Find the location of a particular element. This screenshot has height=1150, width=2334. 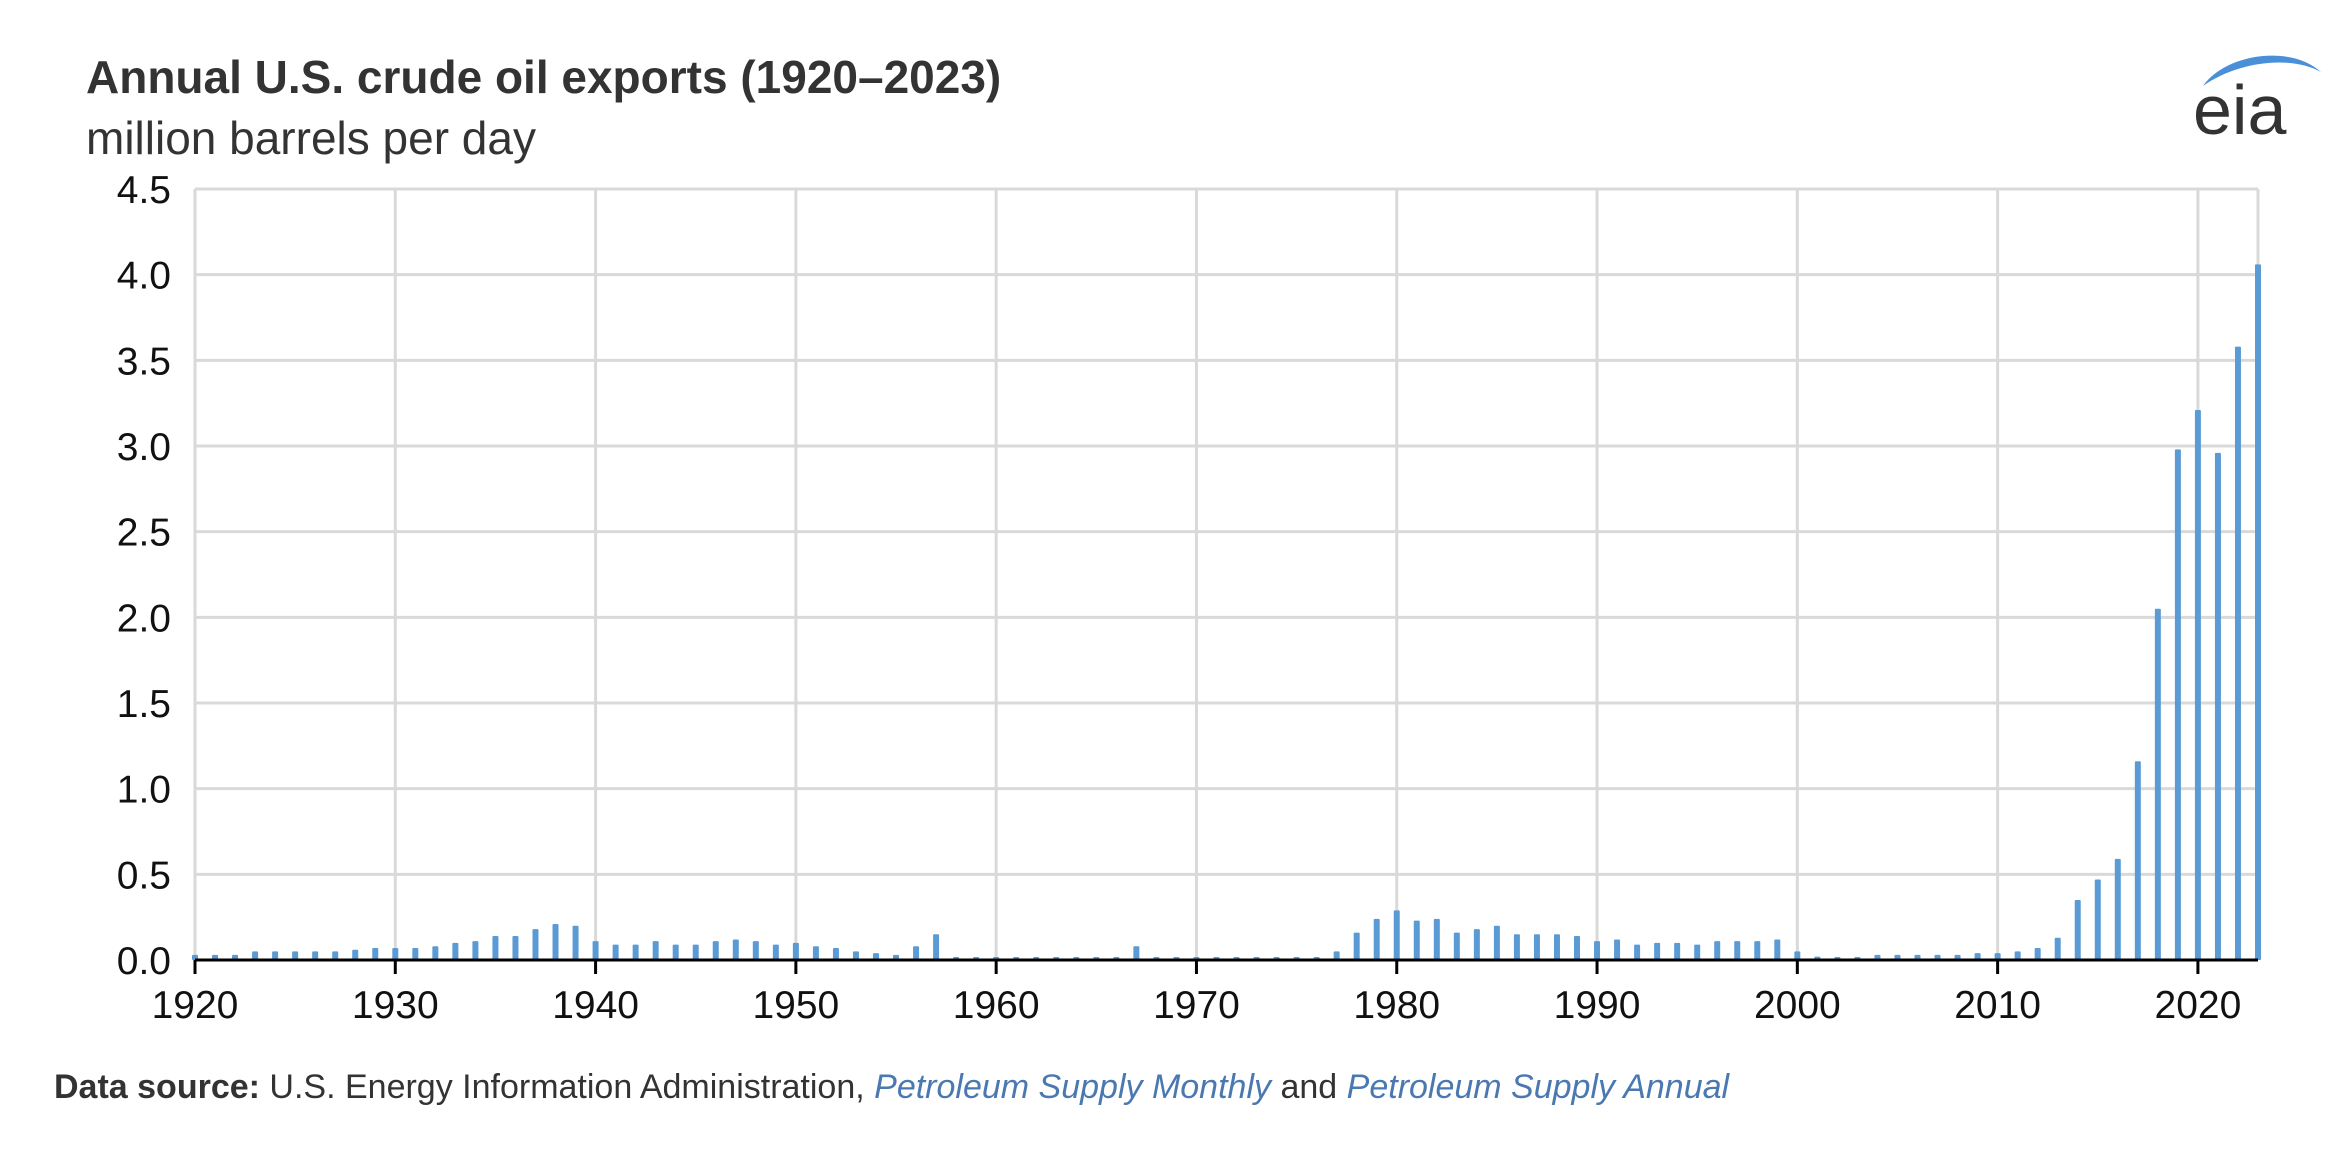

y-tick-label: 4.5 is located at coordinates (144, 190).